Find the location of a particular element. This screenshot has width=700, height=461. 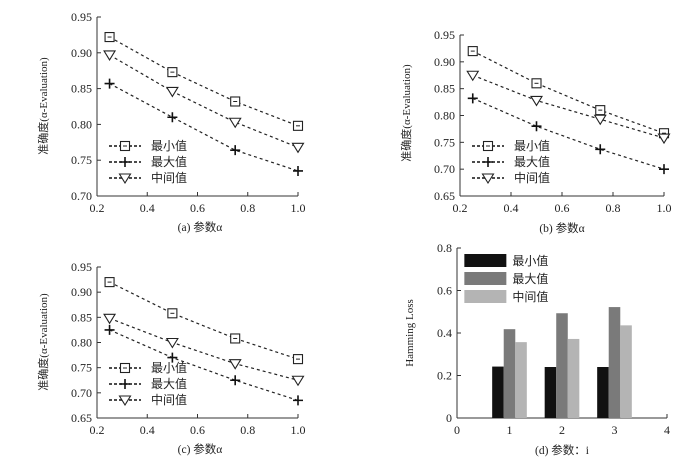

x-tick-label: 0.2 is located at coordinates (97, 208).